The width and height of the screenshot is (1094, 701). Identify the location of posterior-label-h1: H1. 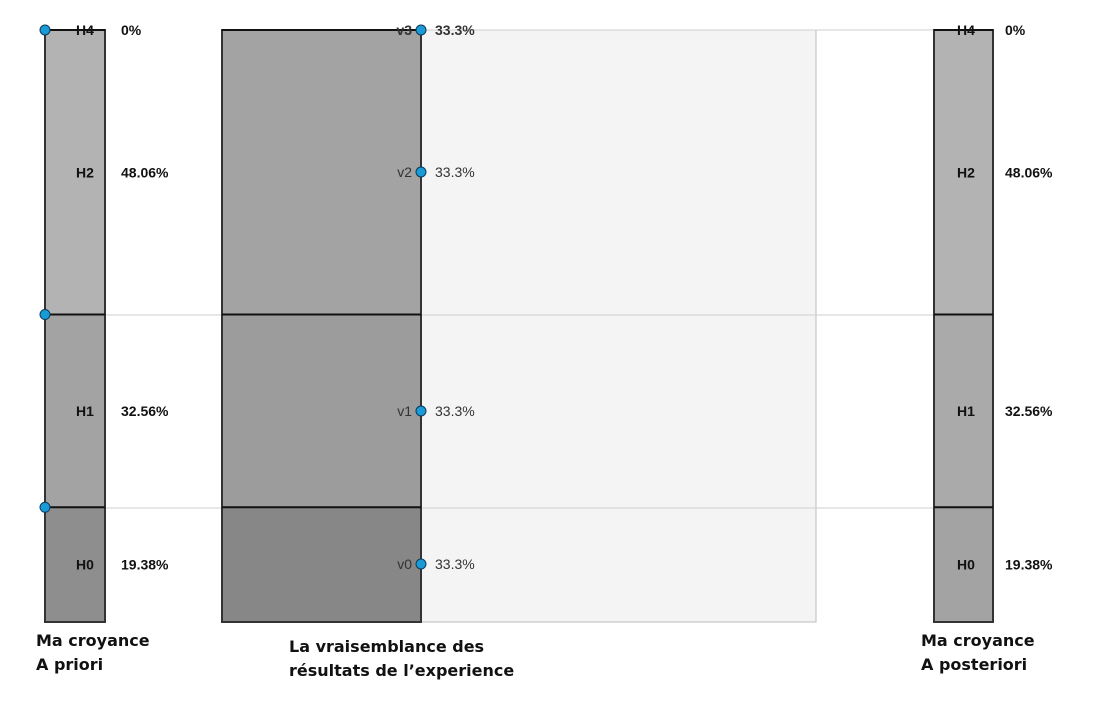
(966, 411).